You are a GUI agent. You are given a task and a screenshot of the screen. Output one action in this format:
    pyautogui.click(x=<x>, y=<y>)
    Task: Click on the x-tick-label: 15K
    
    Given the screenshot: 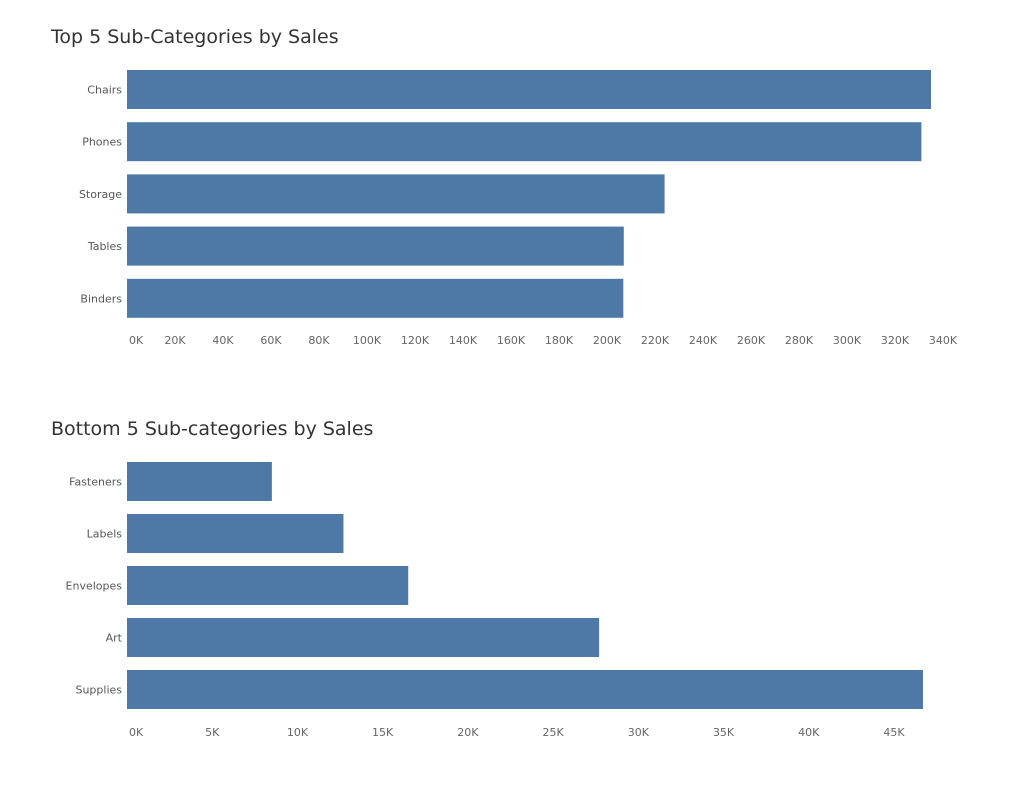 What is the action you would take?
    pyautogui.click(x=383, y=732)
    